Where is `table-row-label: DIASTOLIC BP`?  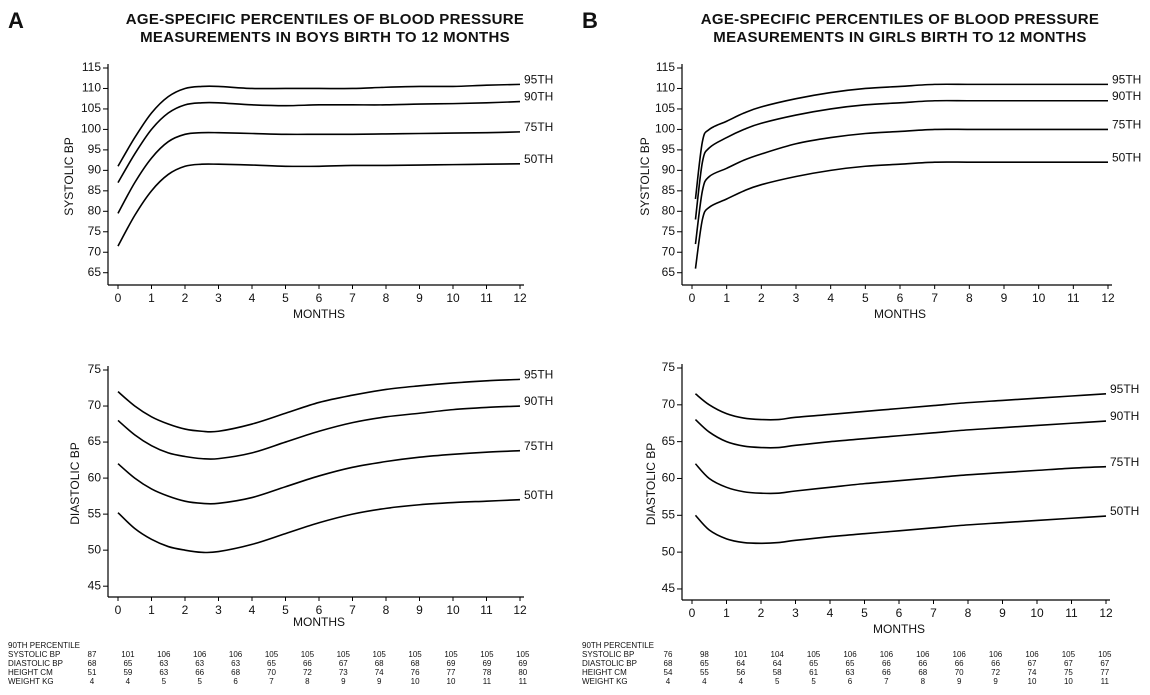
table-row-label: DIASTOLIC BP is located at coordinates (35, 663).